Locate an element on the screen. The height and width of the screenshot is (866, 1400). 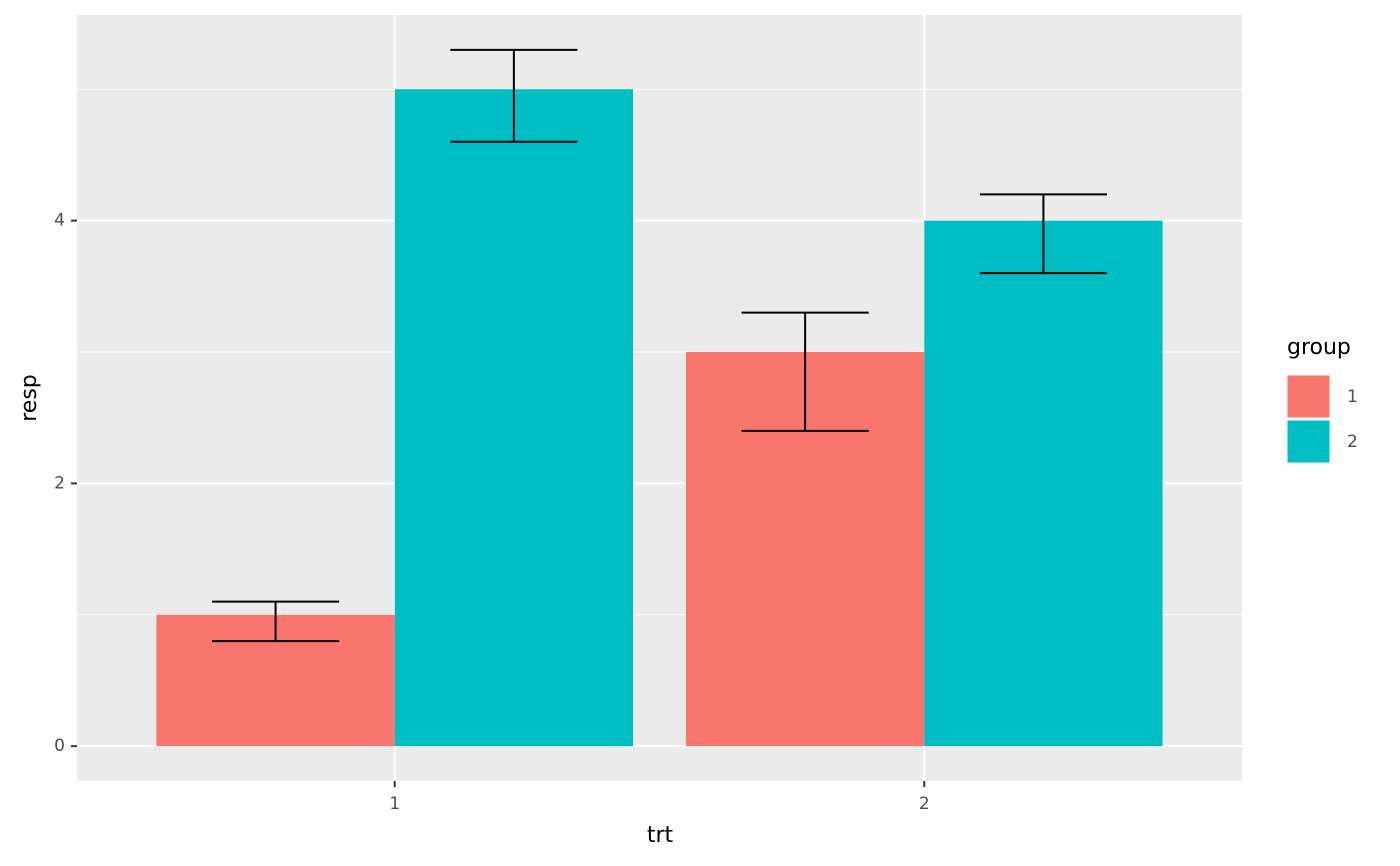
x-tick-label: 2 is located at coordinates (924, 804).